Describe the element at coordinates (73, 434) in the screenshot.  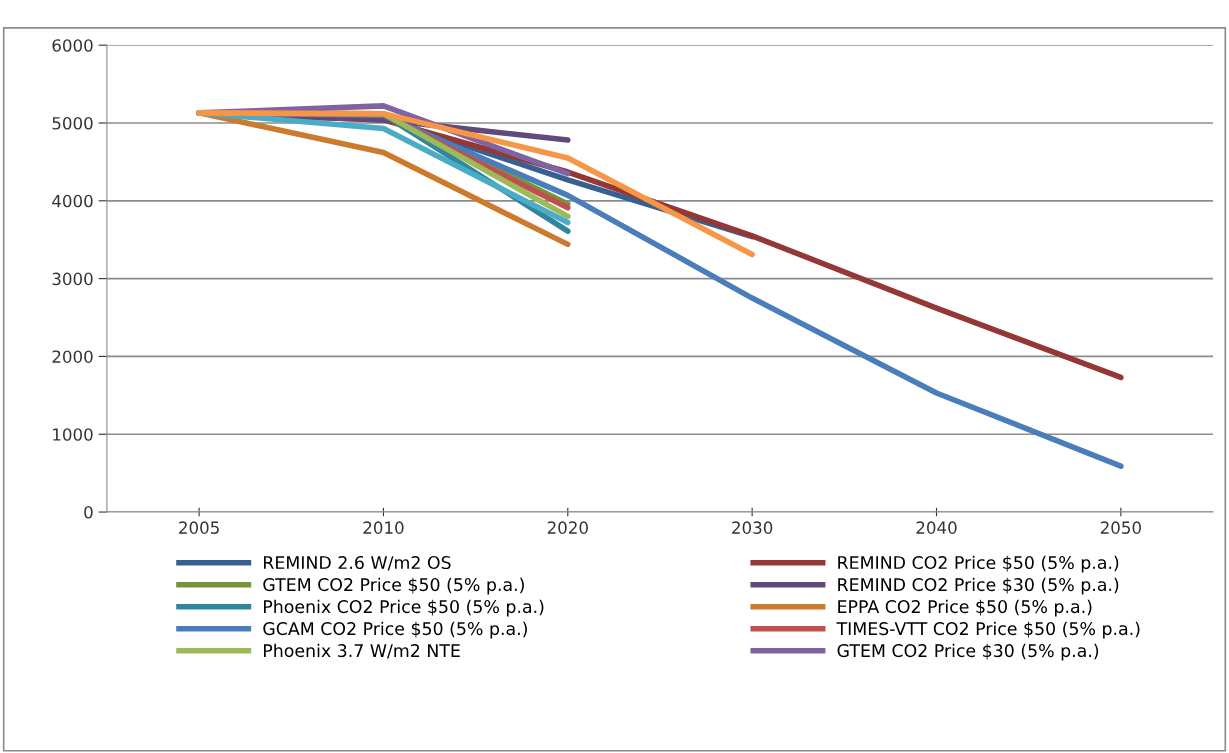
I see `y-tick-label: 1000` at that location.